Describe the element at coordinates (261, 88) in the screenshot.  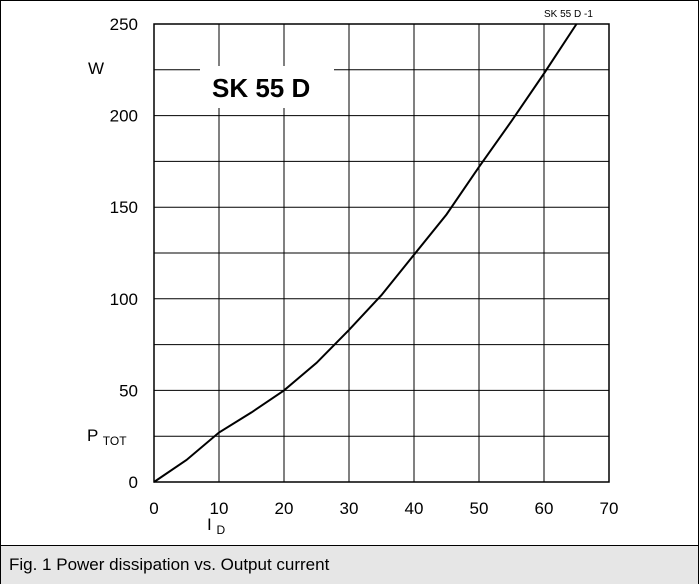
I see `chart-title: SK 55 D` at that location.